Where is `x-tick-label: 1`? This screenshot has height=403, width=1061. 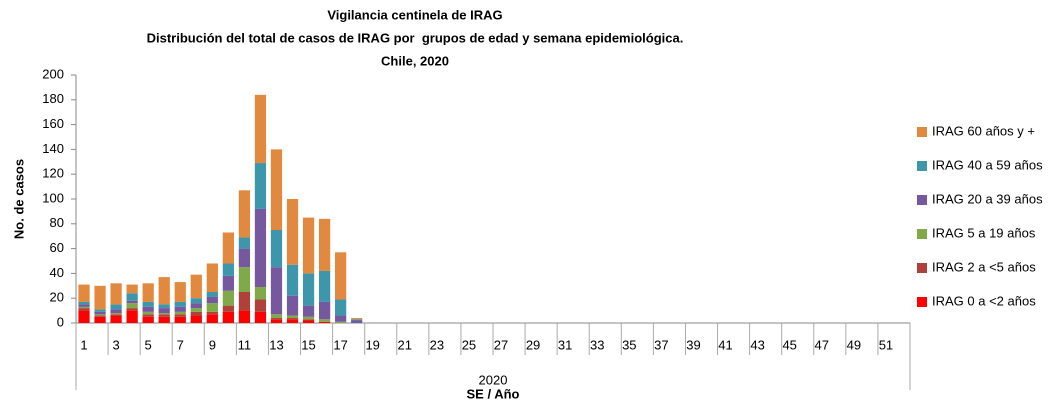
x-tick-label: 1 is located at coordinates (83, 344).